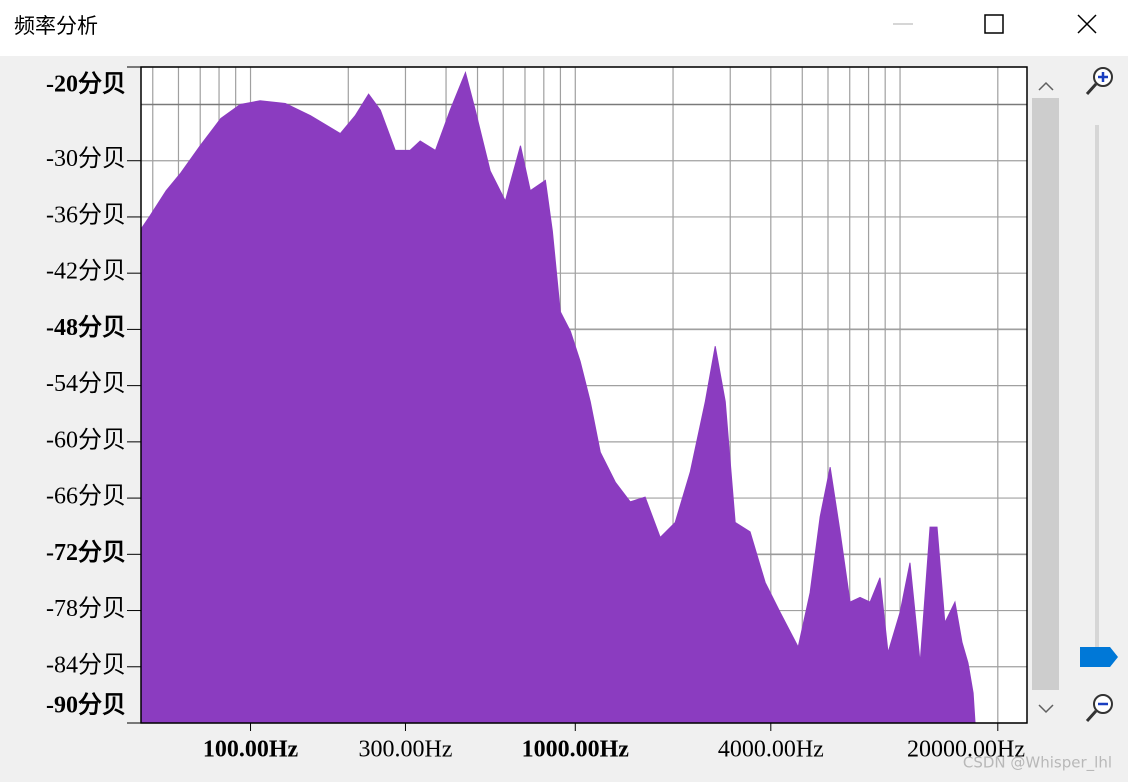  I want to click on zoom-handle, so click(1099, 657).